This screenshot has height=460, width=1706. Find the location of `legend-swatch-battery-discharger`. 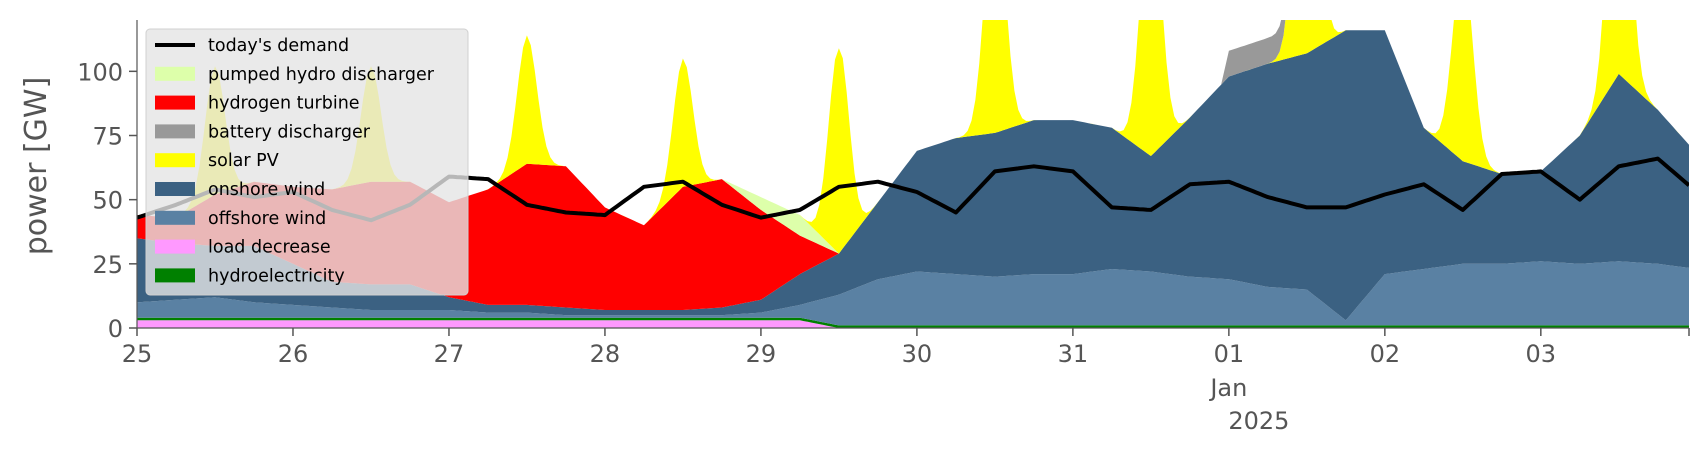

legend-swatch-battery-discharger is located at coordinates (175, 131).